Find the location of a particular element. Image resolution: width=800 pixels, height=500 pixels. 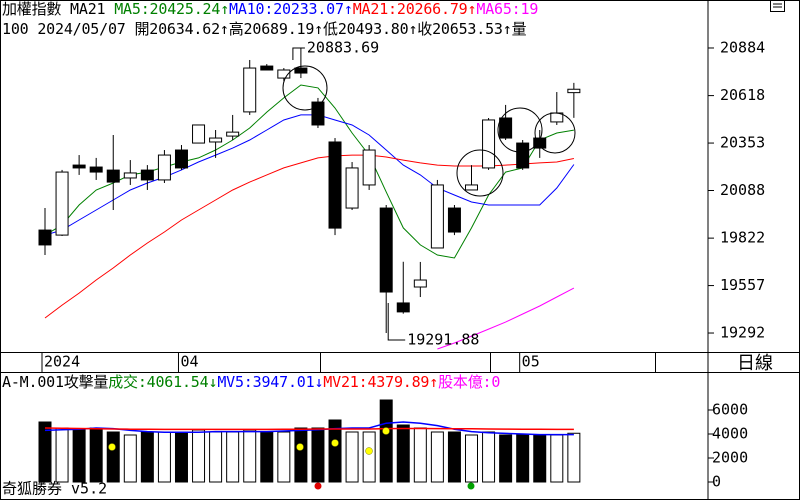

period-label: 日線 is located at coordinates (755, 363).